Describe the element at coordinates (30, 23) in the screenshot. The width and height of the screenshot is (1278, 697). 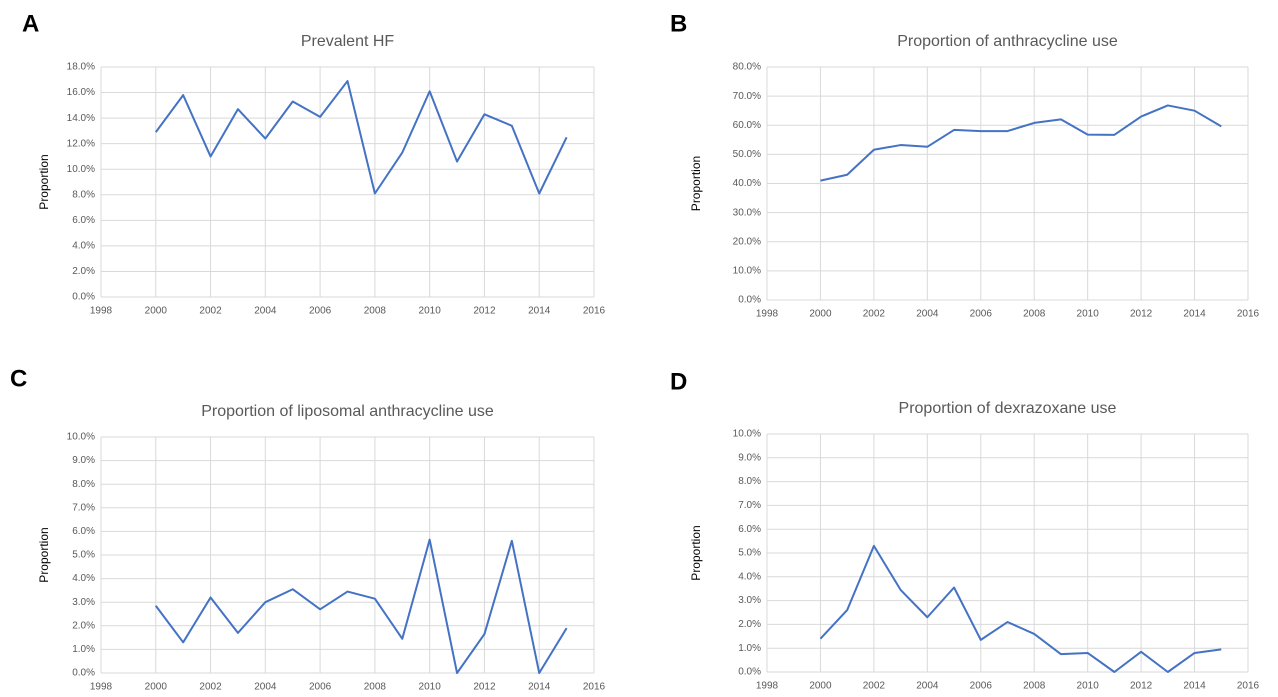
I see `panel-label: A` at that location.